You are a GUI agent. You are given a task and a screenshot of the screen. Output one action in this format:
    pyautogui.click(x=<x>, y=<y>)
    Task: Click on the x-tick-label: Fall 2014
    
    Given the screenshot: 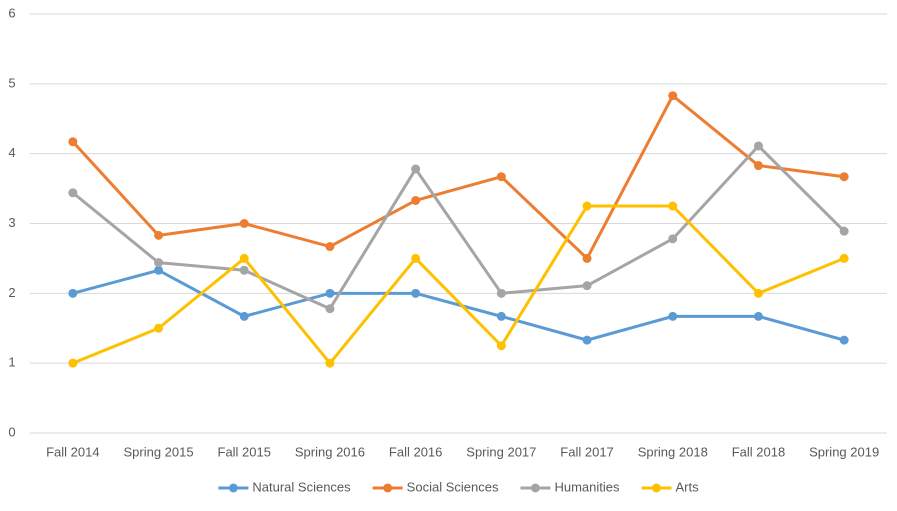 What is the action you would take?
    pyautogui.click(x=72, y=451)
    